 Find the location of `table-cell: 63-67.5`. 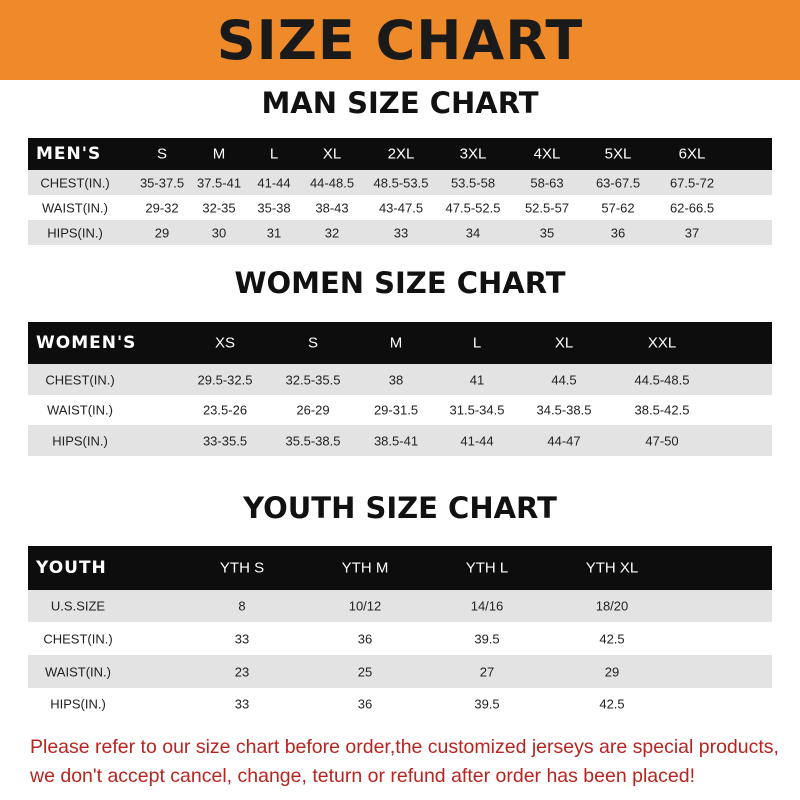

table-cell: 63-67.5 is located at coordinates (618, 182).